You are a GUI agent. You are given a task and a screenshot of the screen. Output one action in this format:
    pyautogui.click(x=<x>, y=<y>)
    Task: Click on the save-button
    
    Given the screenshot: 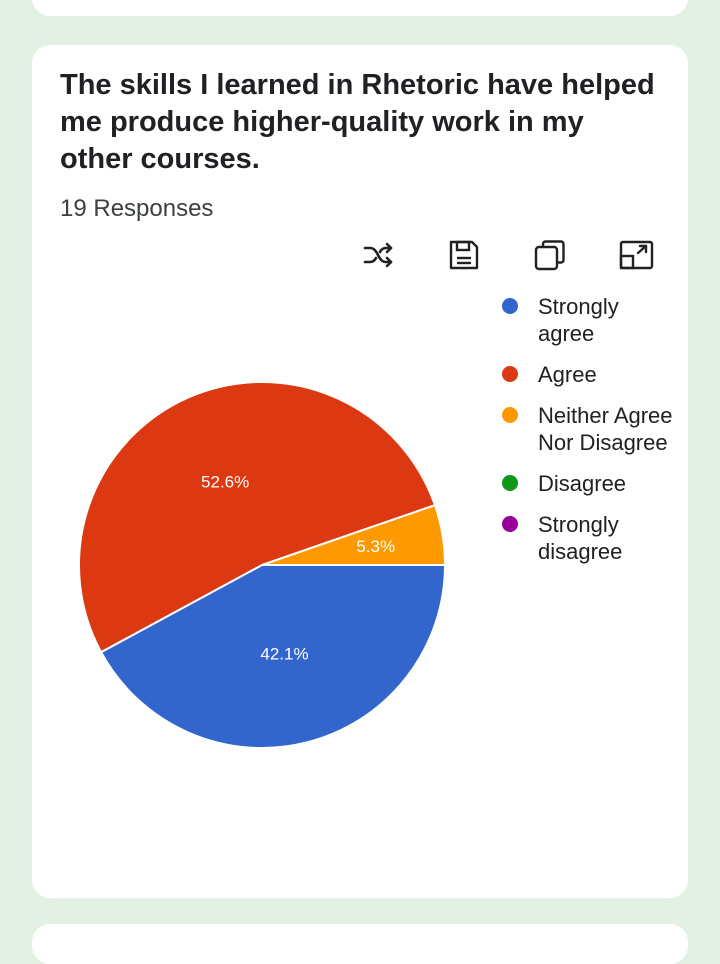 What is the action you would take?
    pyautogui.click(x=464, y=255)
    